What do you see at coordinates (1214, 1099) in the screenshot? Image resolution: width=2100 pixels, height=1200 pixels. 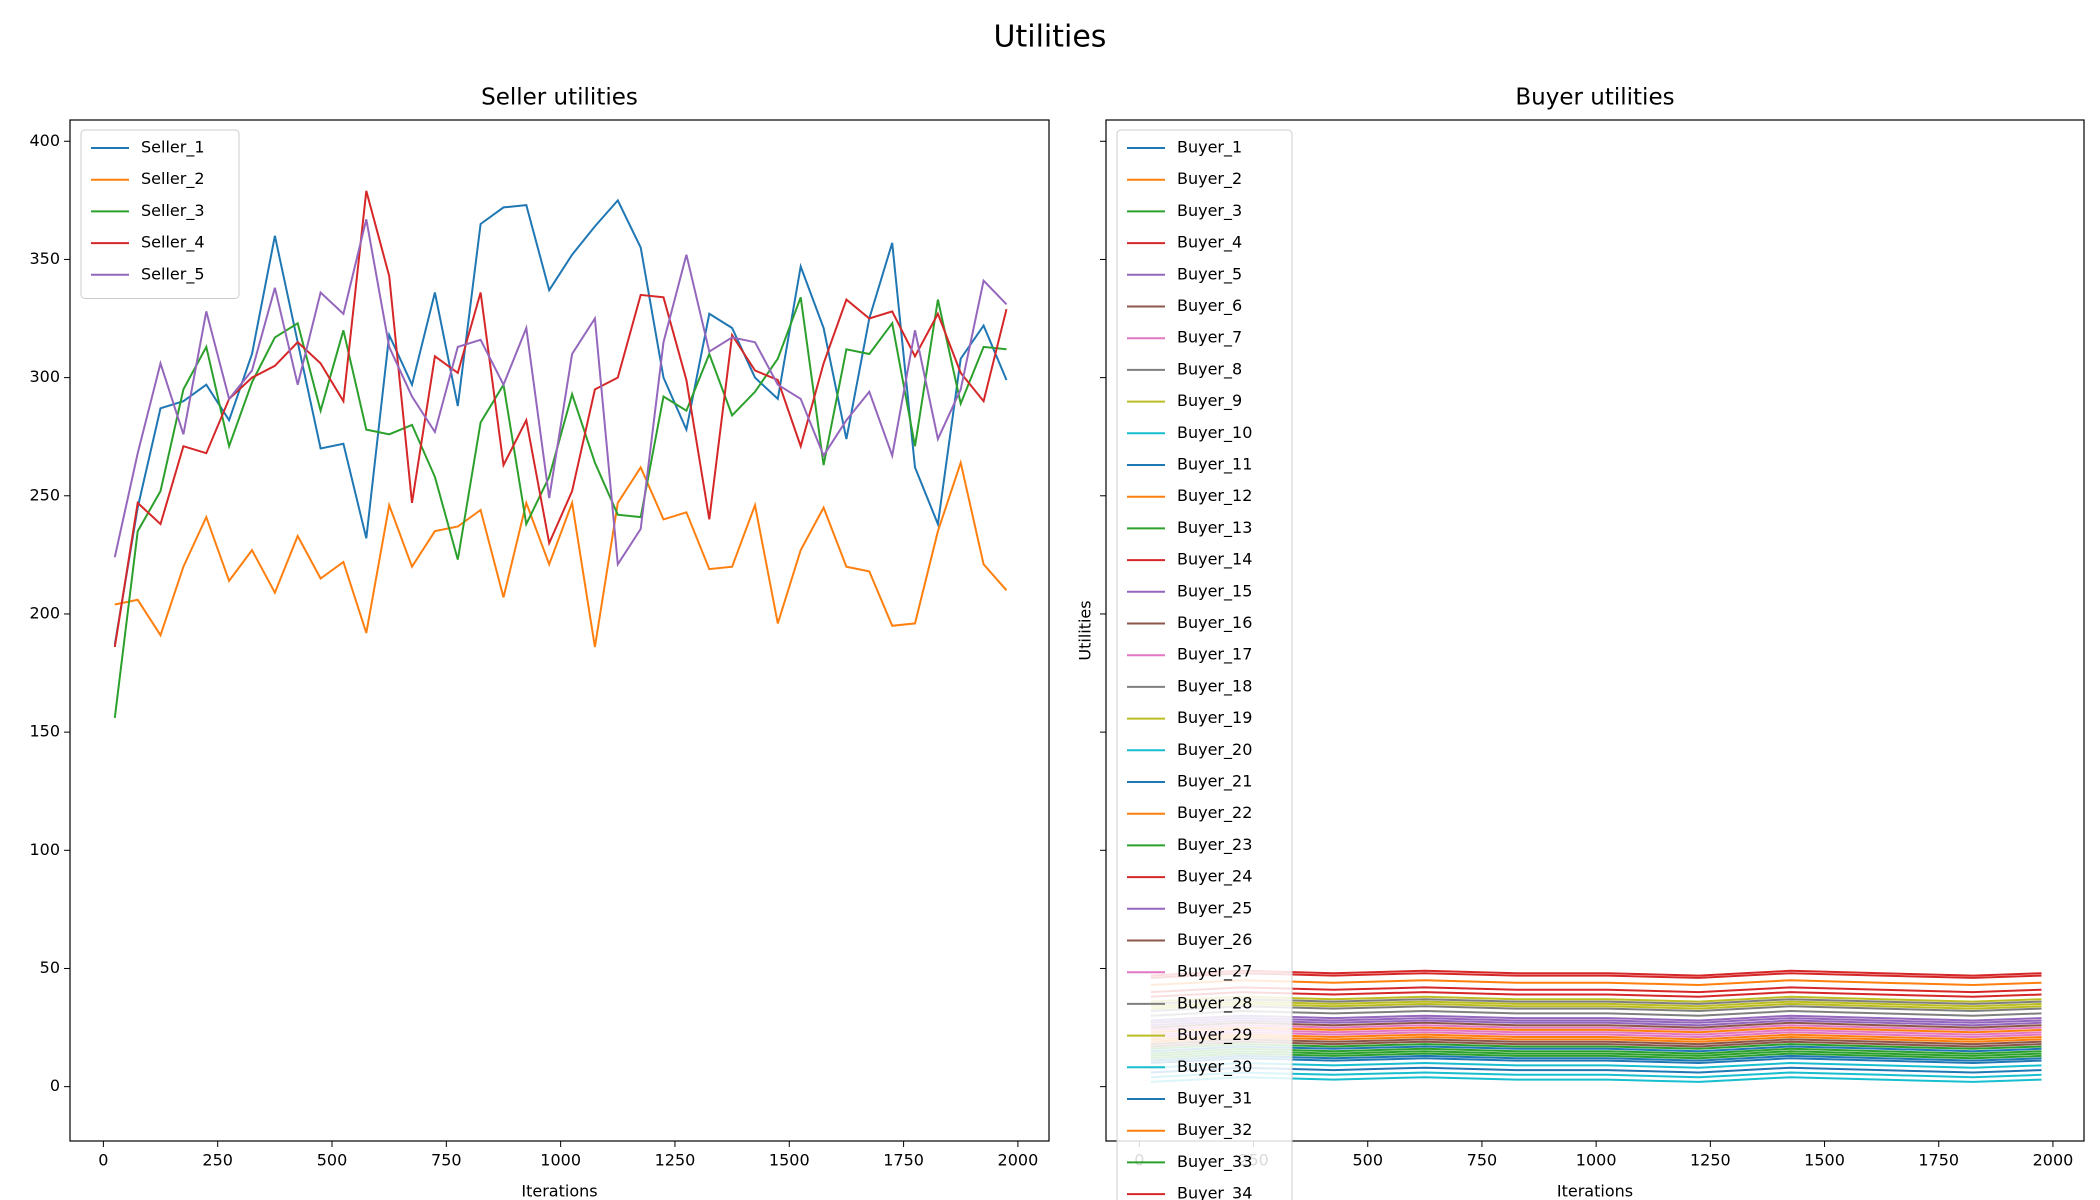 I see `legend-label: Buyer_31` at bounding box center [1214, 1099].